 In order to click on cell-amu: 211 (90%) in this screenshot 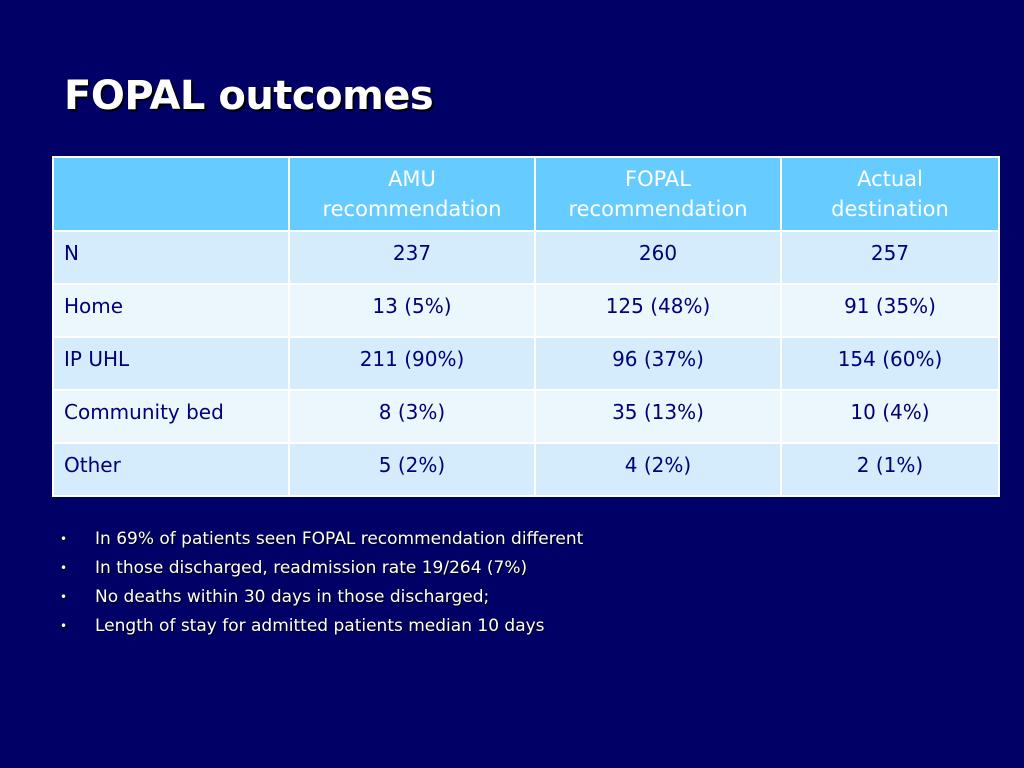, I will do `click(412, 363)`.